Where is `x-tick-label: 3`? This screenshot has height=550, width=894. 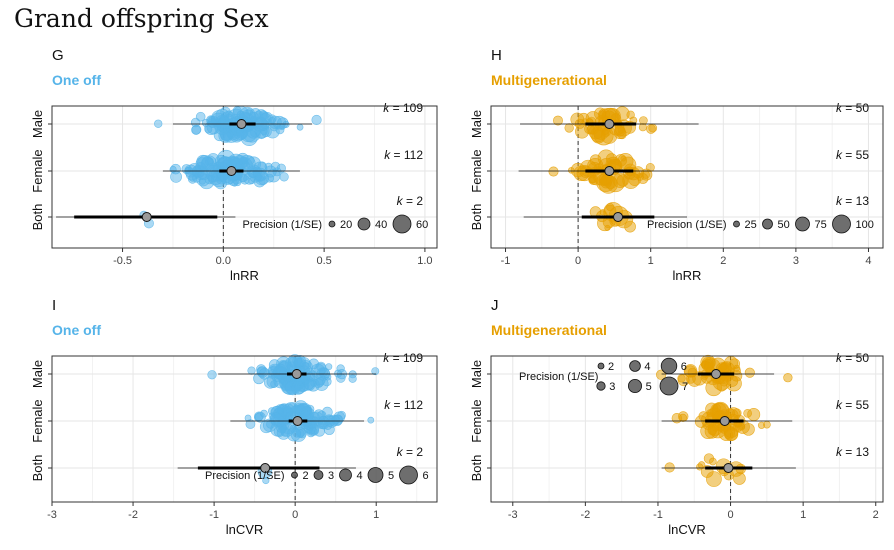
x-tick-label: 3 is located at coordinates (796, 261).